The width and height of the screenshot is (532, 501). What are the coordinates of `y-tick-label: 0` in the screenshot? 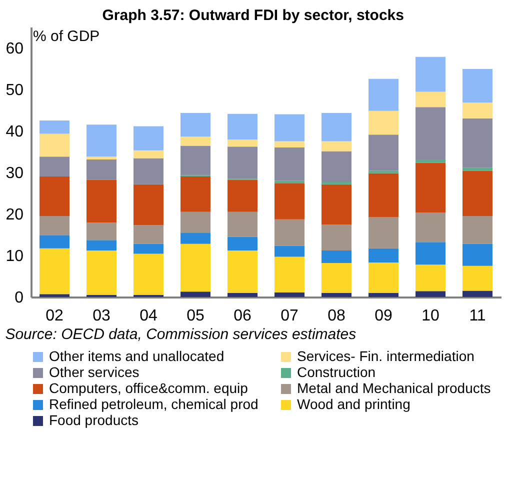 It's located at (19, 298).